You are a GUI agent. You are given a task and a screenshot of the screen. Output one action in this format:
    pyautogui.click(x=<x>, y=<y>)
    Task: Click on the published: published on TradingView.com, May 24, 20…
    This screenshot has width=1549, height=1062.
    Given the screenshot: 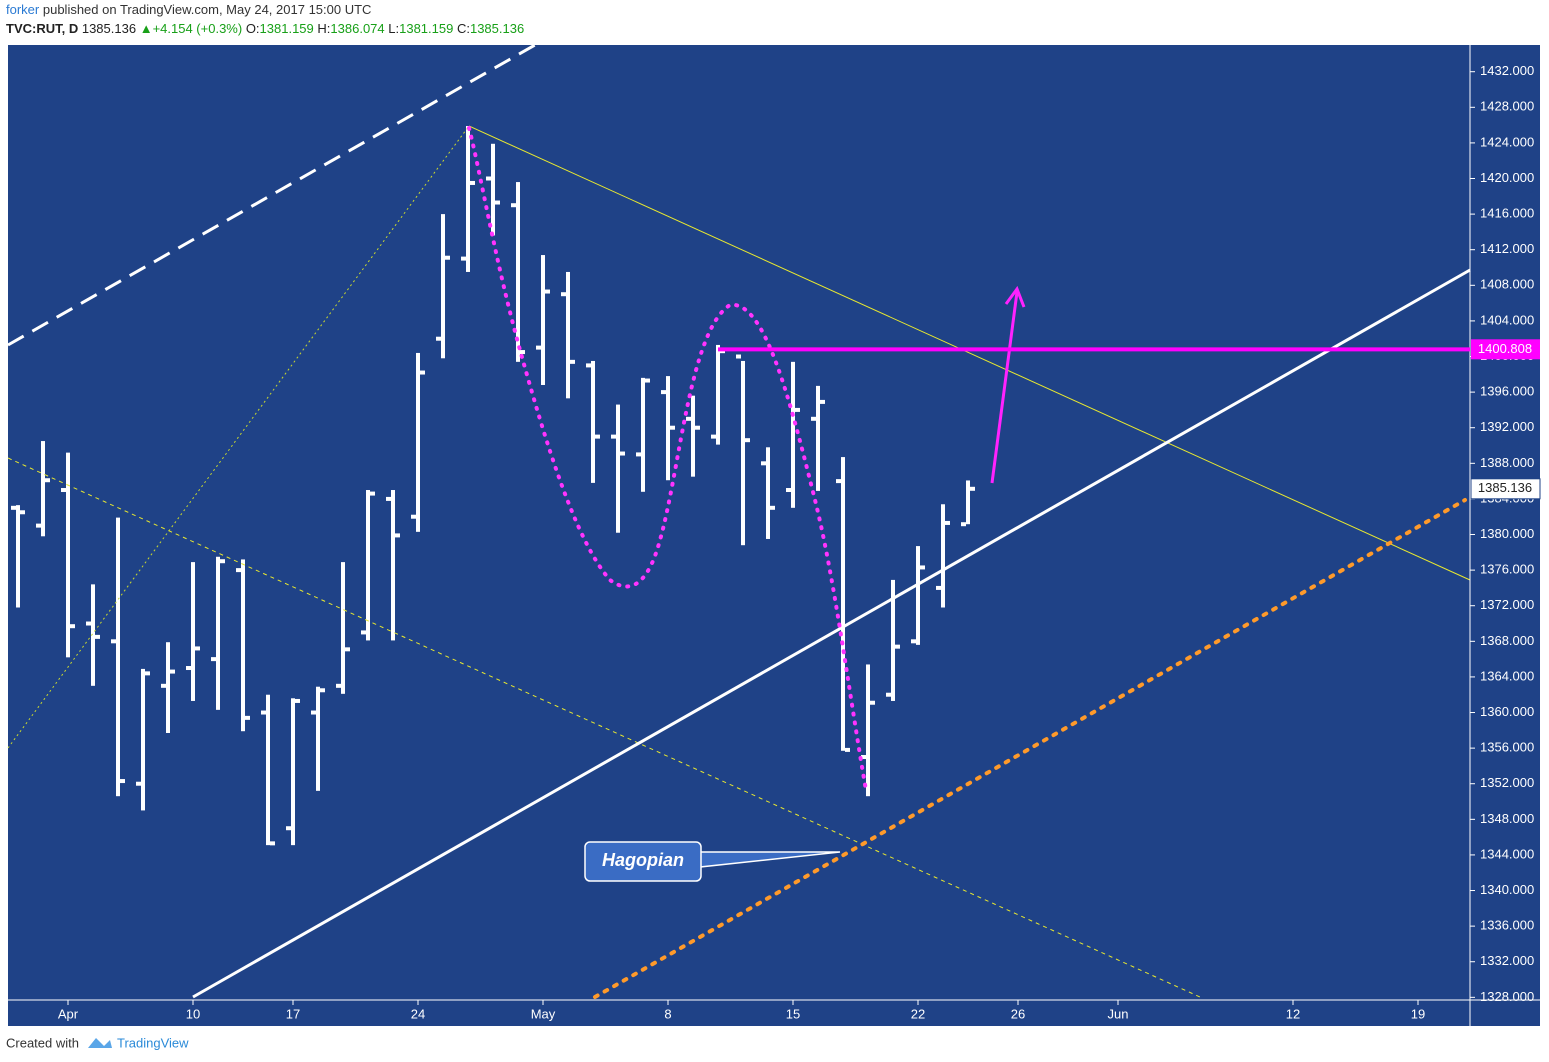 What is the action you would take?
    pyautogui.click(x=207, y=9)
    